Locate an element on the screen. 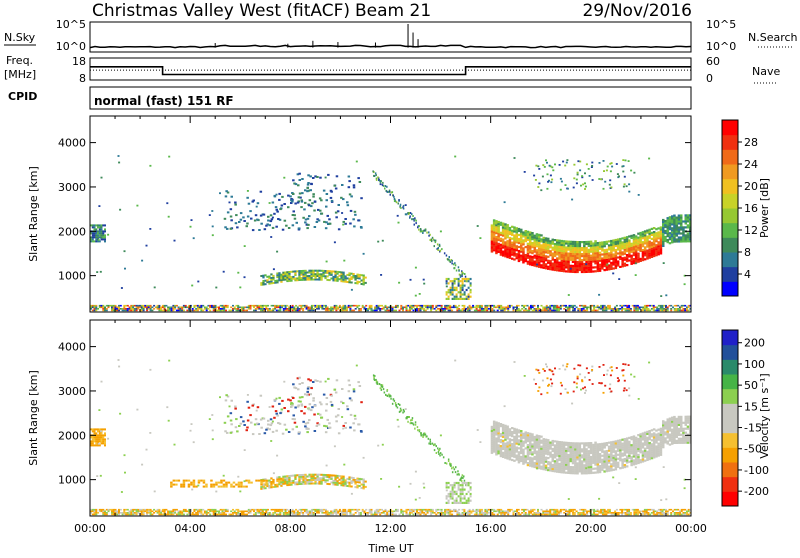  beam-title: Beam 21 is located at coordinates (393, 11).